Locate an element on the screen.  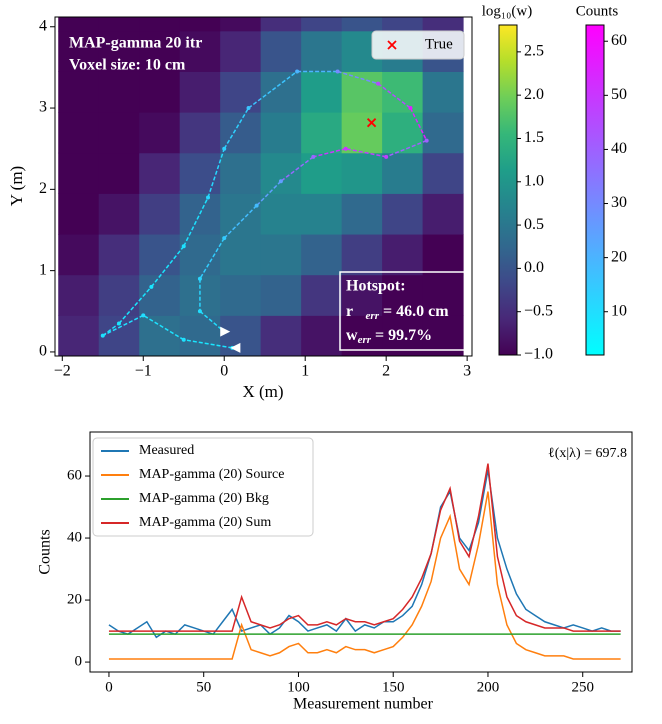
hotspot-box is located at coordinates (403, 311).